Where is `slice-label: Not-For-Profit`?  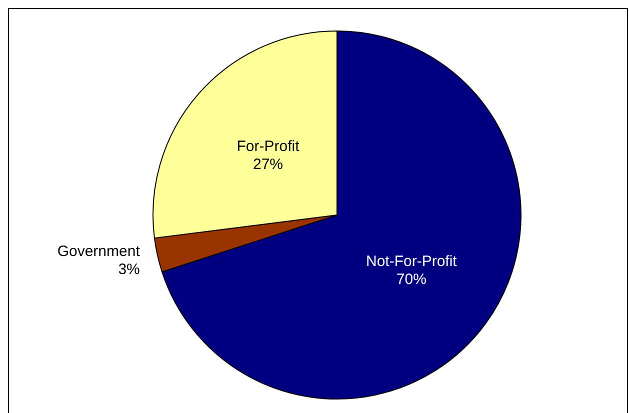
slice-label: Not-For-Profit is located at coordinates (412, 261).